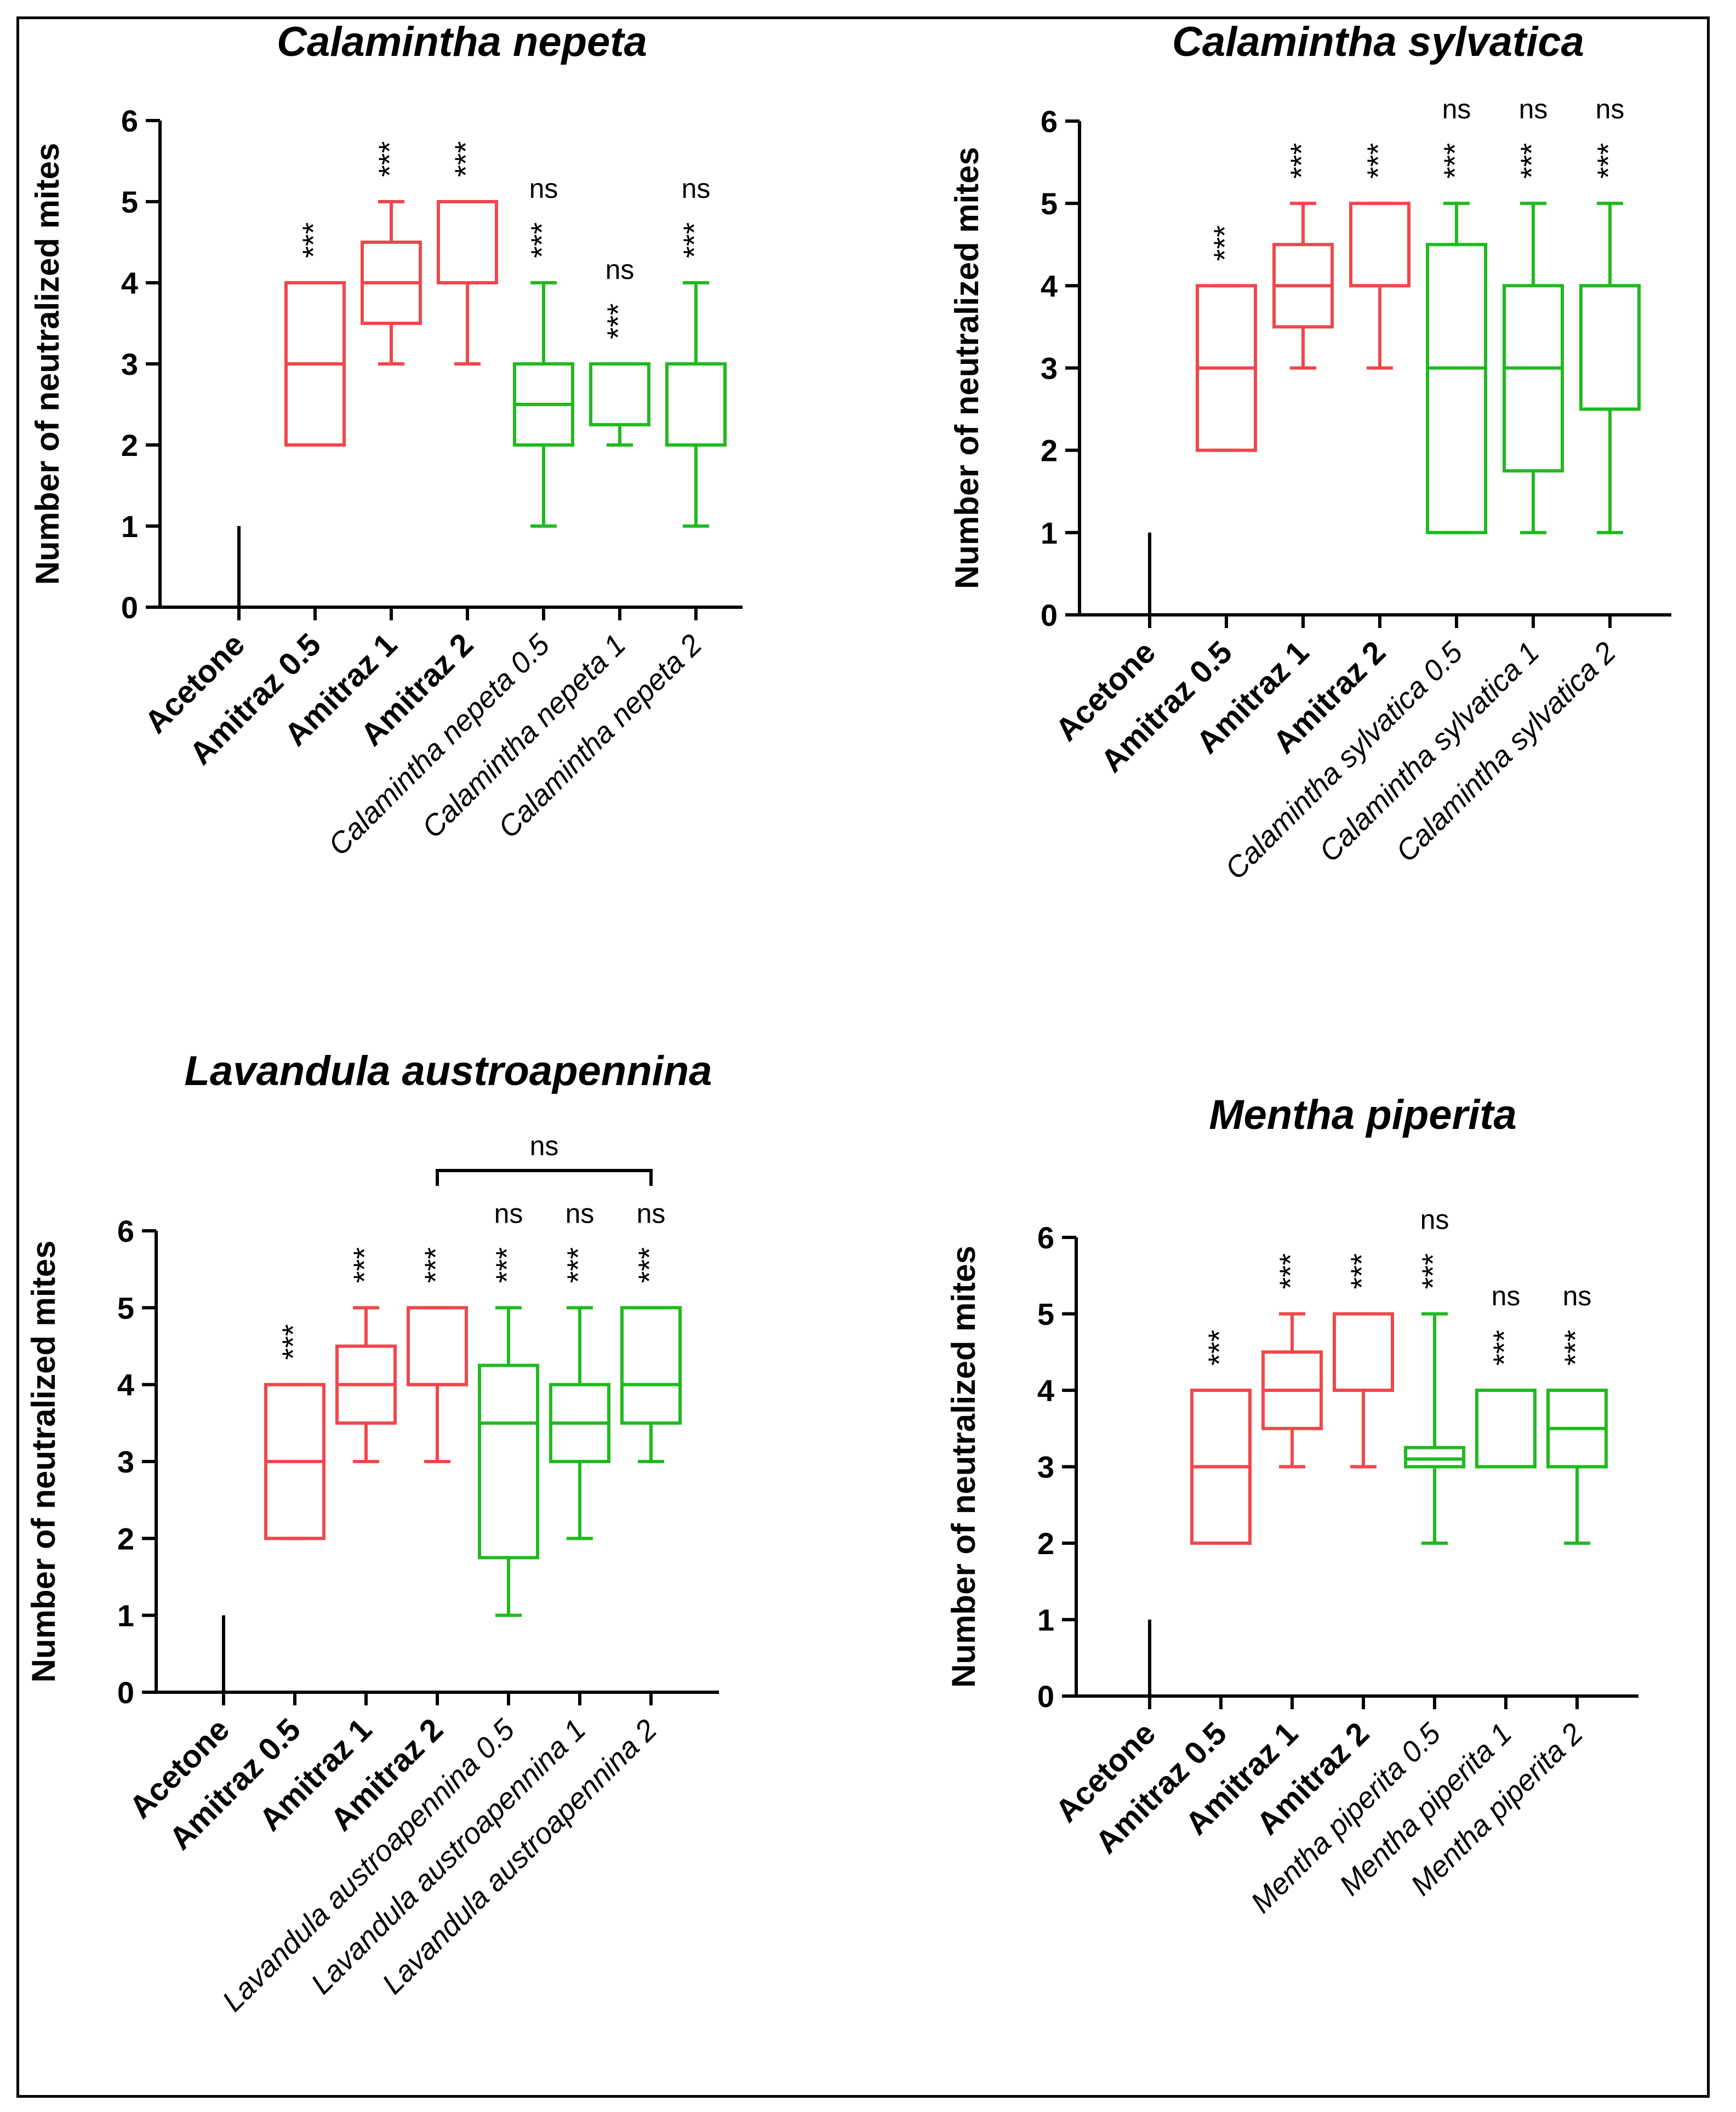 This screenshot has height=2112, width=1736. Describe the element at coordinates (462, 42) in the screenshot. I see `chart-title: Calamintha nepeta` at that location.